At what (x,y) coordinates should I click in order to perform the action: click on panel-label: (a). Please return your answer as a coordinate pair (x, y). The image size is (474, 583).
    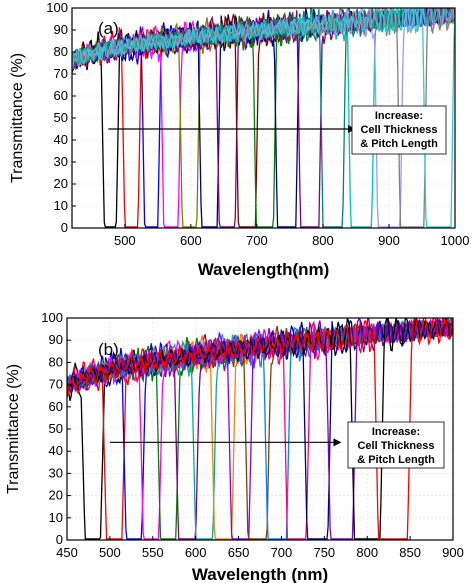
    Looking at the image, I should click on (108, 28).